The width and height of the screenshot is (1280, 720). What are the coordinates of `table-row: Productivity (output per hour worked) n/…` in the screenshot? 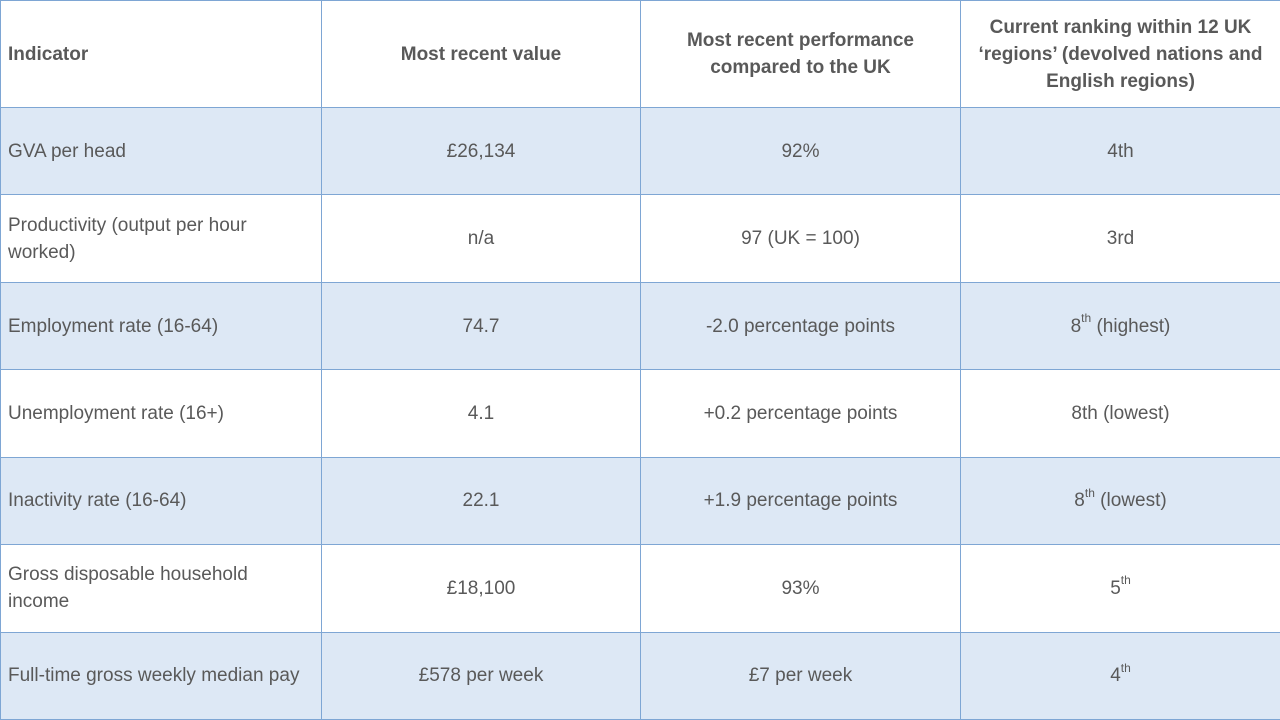 It's located at (640, 238).